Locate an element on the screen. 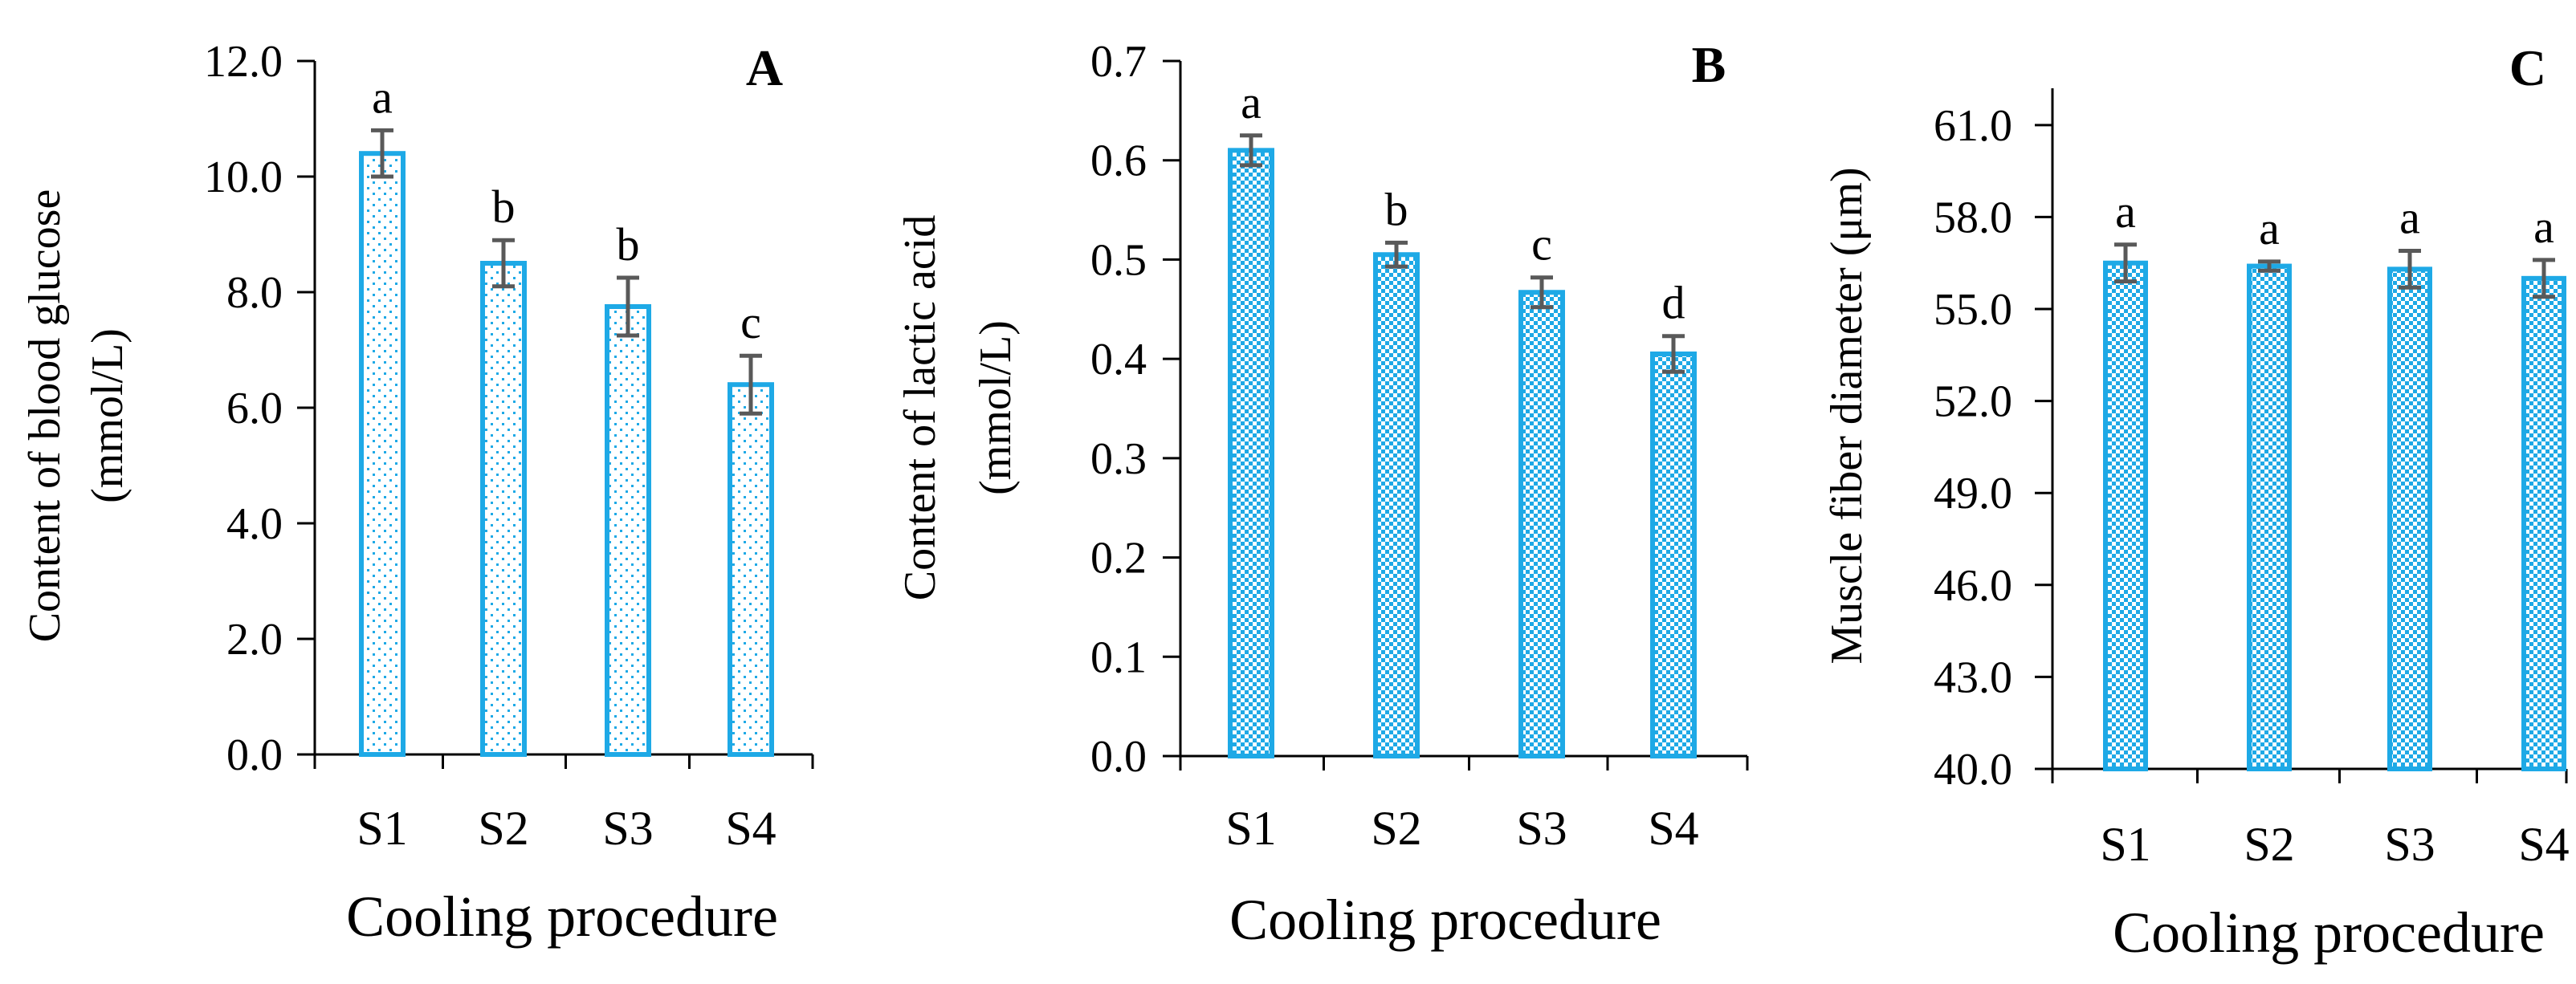 This screenshot has height=984, width=2576. y-tick-label: 43.0 is located at coordinates (1973, 677).